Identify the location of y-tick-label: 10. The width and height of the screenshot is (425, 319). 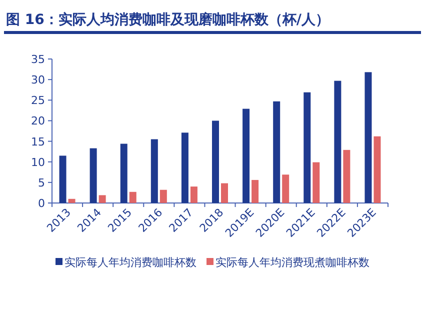
(38, 162).